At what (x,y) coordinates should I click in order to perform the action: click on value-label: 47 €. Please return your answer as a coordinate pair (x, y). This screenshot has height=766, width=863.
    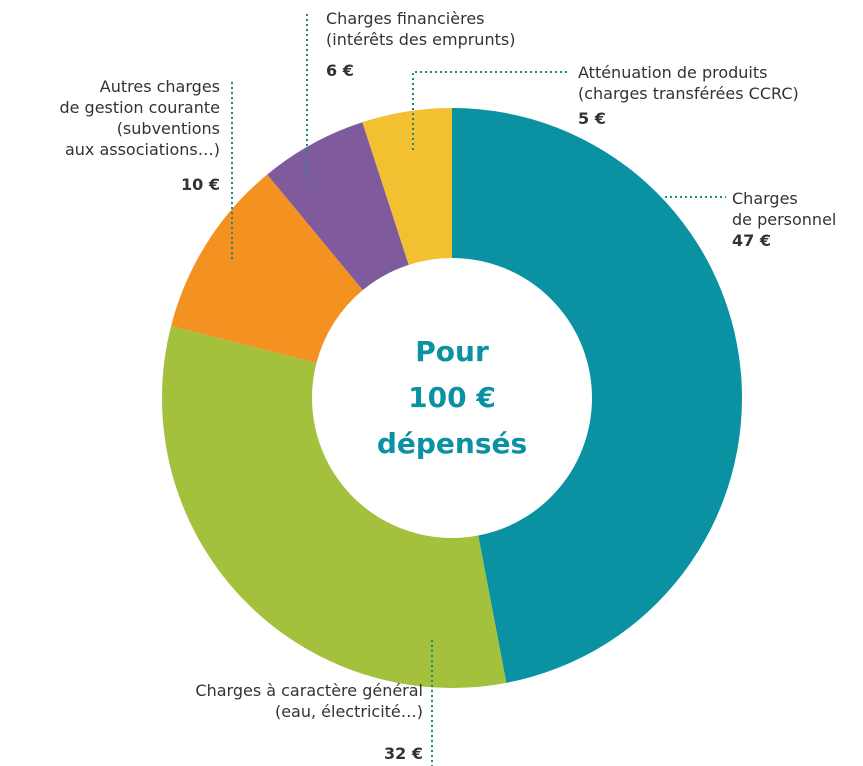
    Looking at the image, I should click on (751, 240).